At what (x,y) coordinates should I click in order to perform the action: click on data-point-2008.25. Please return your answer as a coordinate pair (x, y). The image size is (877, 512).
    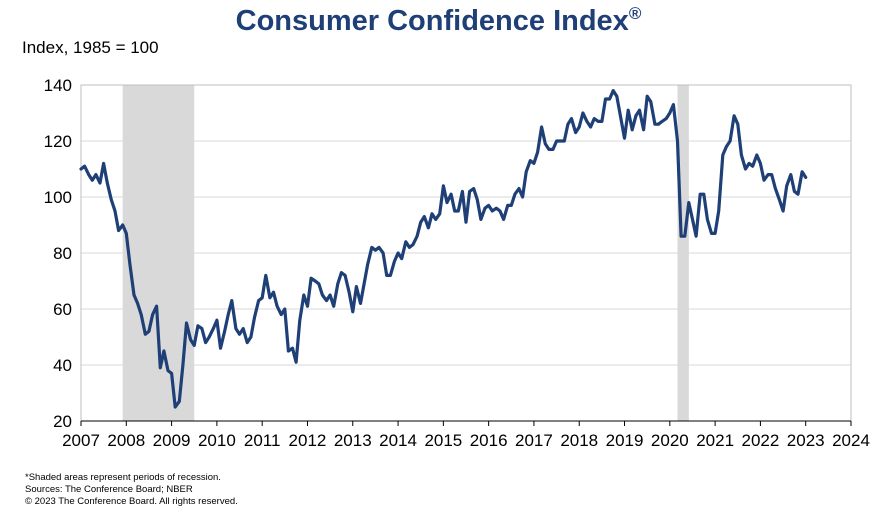
    Looking at the image, I should click on (137, 303).